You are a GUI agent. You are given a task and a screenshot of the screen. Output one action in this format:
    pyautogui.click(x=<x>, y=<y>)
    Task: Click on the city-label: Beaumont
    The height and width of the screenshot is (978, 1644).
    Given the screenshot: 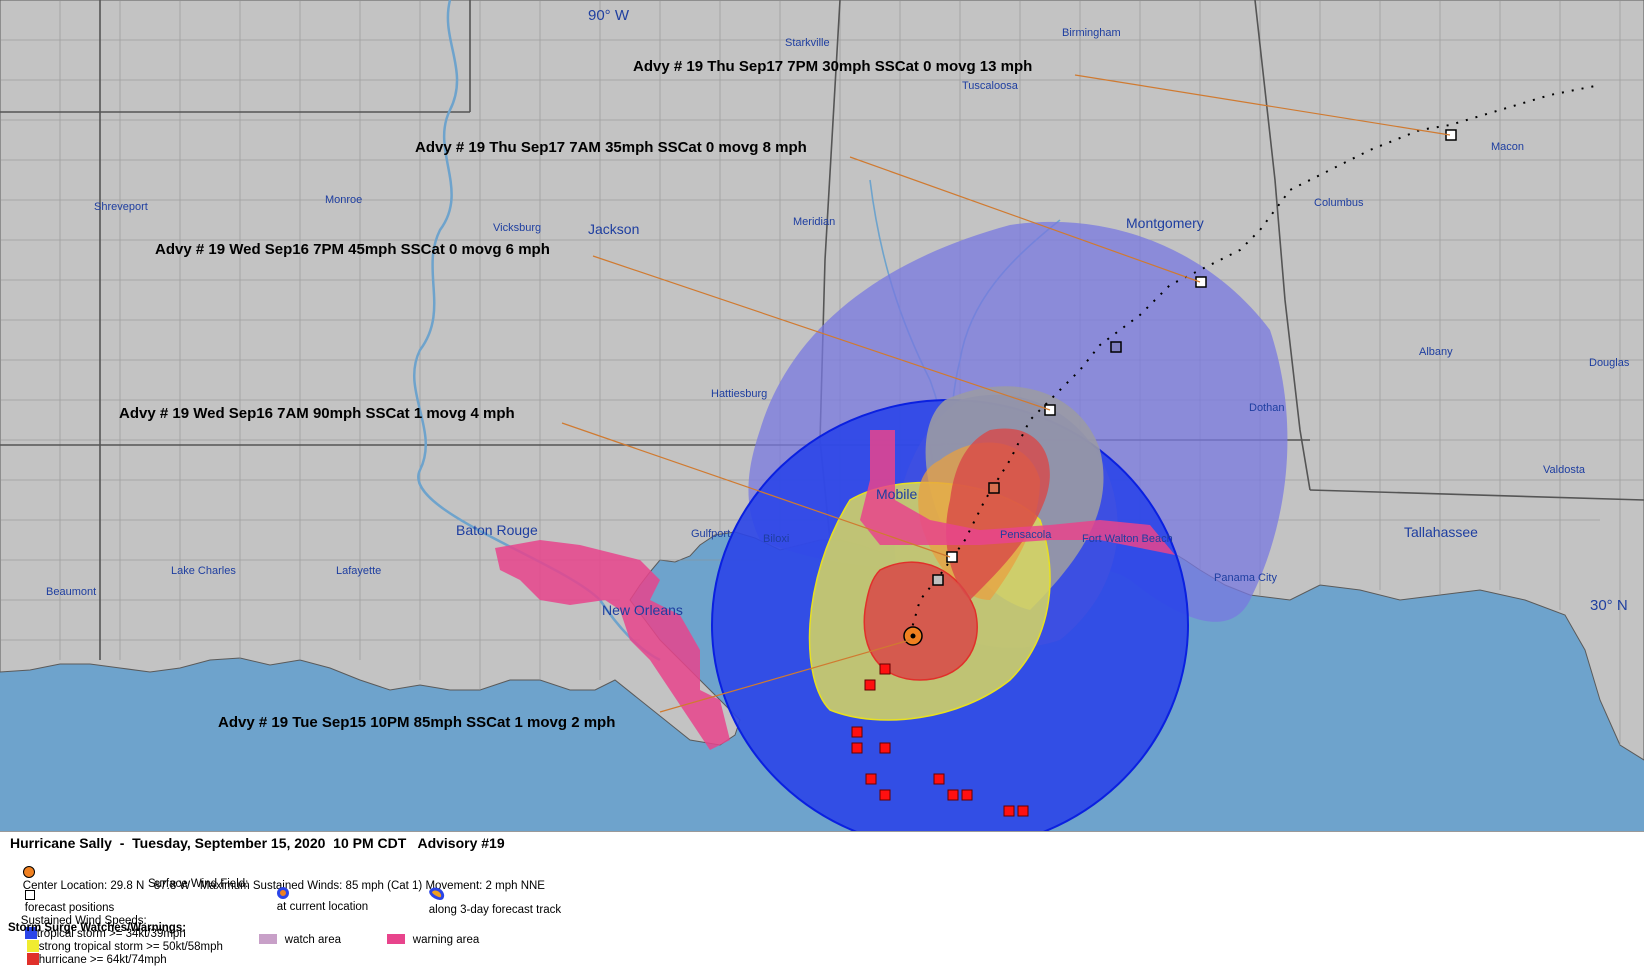 What is the action you would take?
    pyautogui.click(x=71, y=592)
    